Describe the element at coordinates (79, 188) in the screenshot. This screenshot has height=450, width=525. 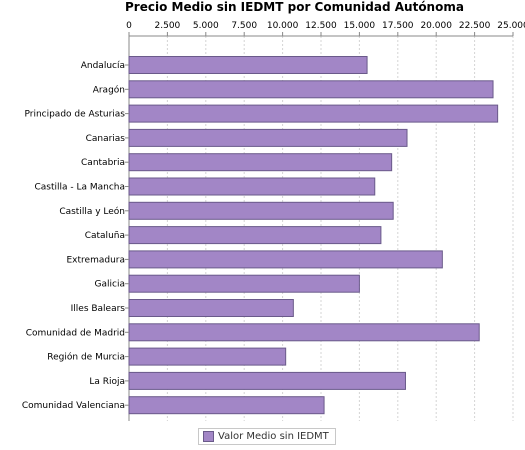
I see `category-label: Castilla - La Mancha` at that location.